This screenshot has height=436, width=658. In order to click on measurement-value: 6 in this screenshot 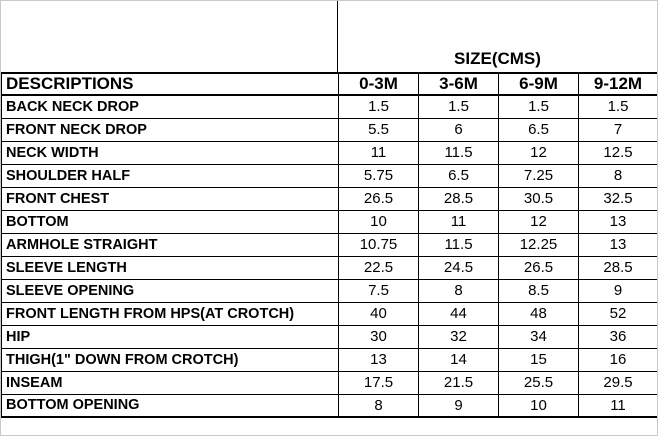, I will do `click(458, 129)`.